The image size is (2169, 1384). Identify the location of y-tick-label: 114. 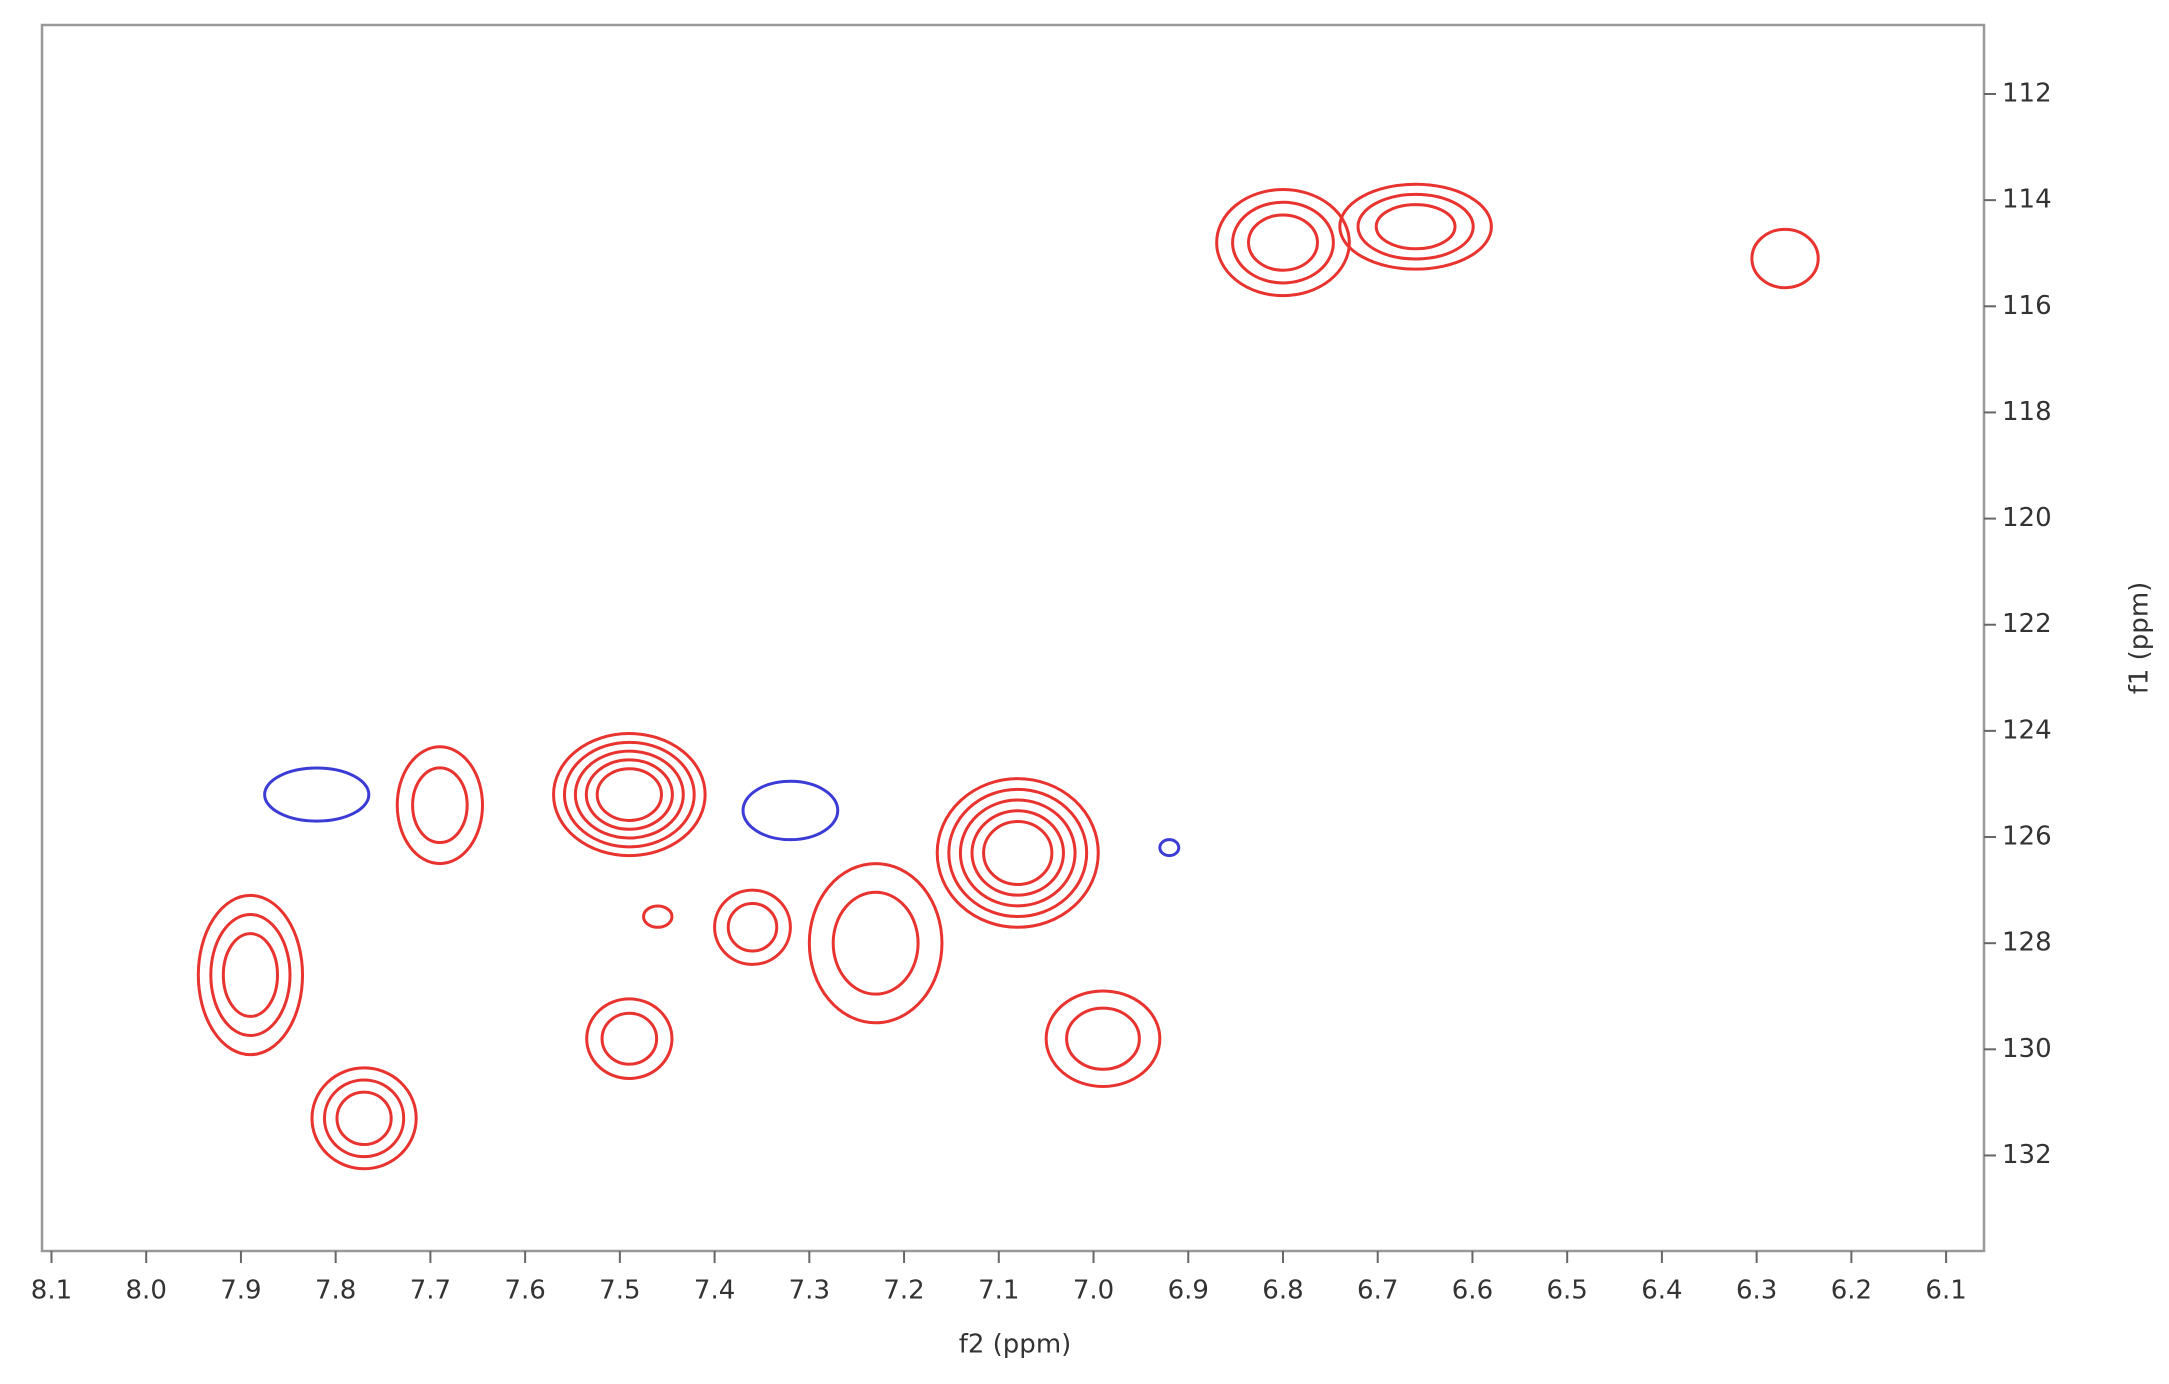
(2027, 200).